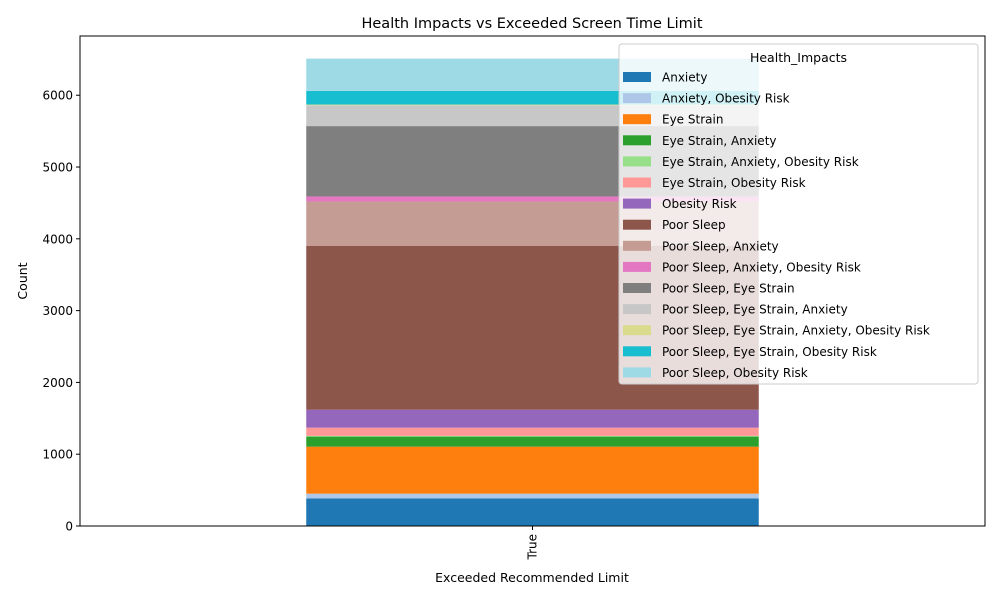 This screenshot has height=604, width=1000. What do you see at coordinates (769, 352) in the screenshot?
I see `legend-entry-label: Poor Sleep, Eye Strain, Obesity Risk` at bounding box center [769, 352].